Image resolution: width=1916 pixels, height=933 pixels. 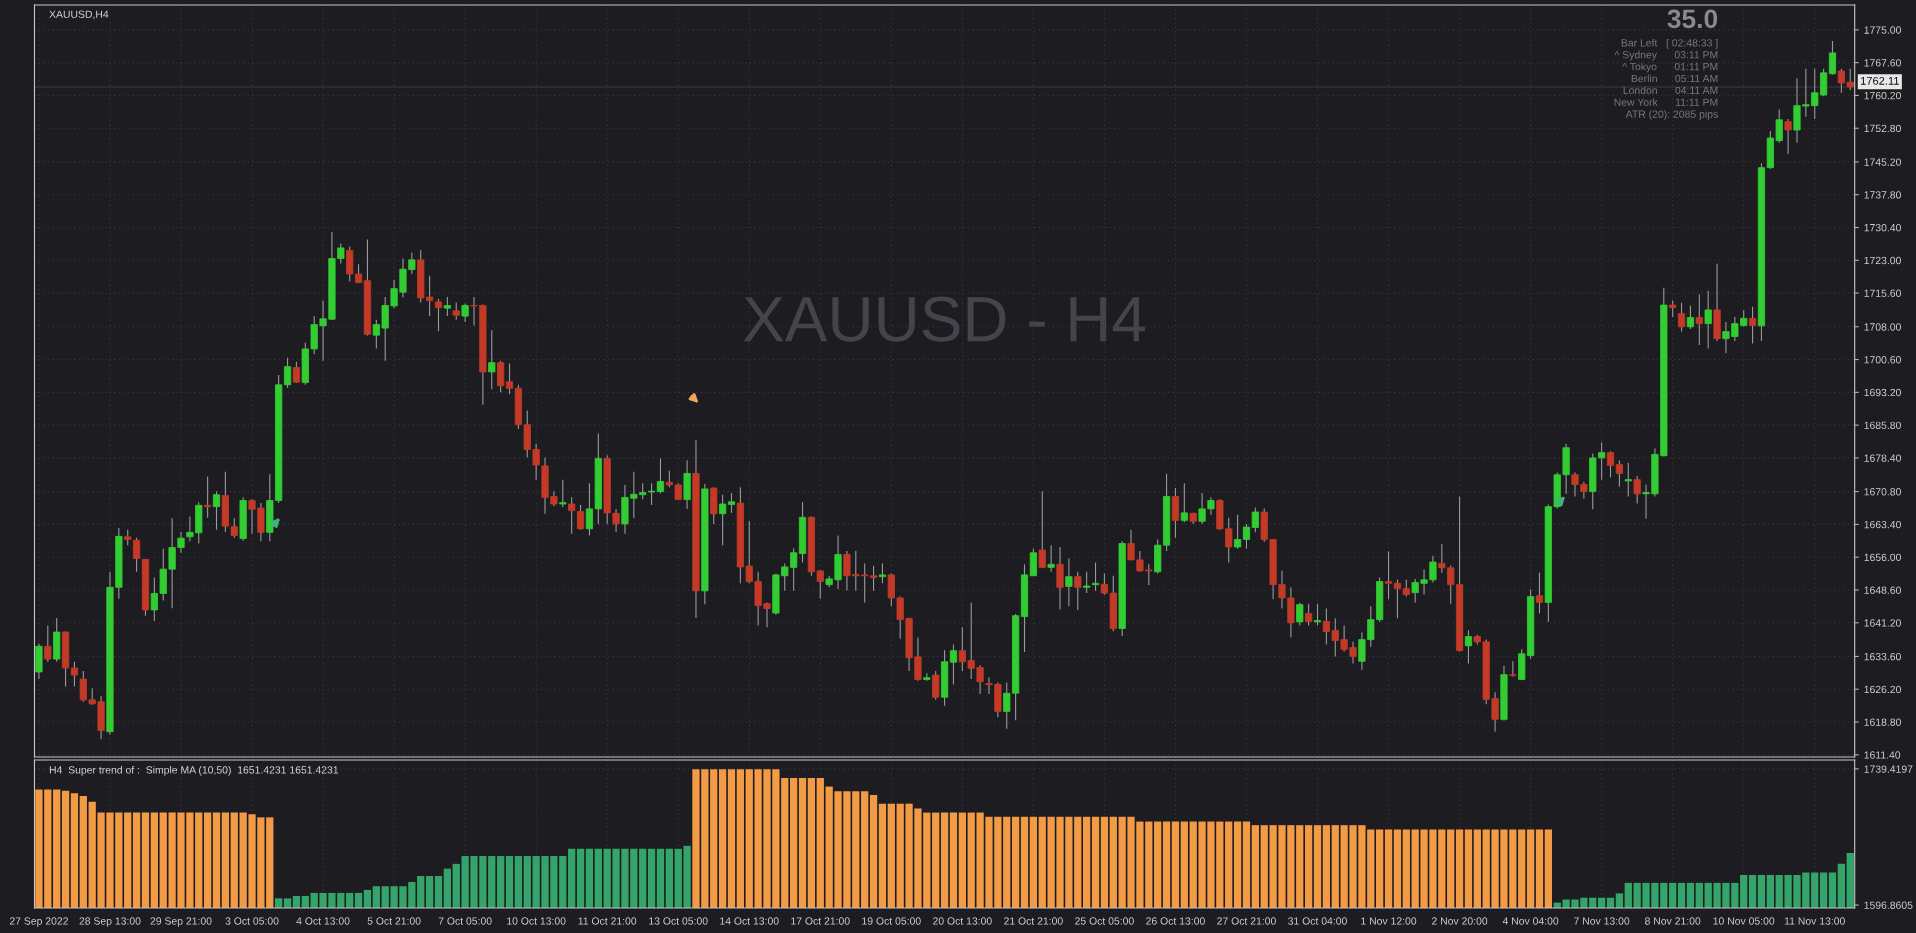 What do you see at coordinates (1888, 769) in the screenshot?
I see `y-tick-label: 1739.4197` at bounding box center [1888, 769].